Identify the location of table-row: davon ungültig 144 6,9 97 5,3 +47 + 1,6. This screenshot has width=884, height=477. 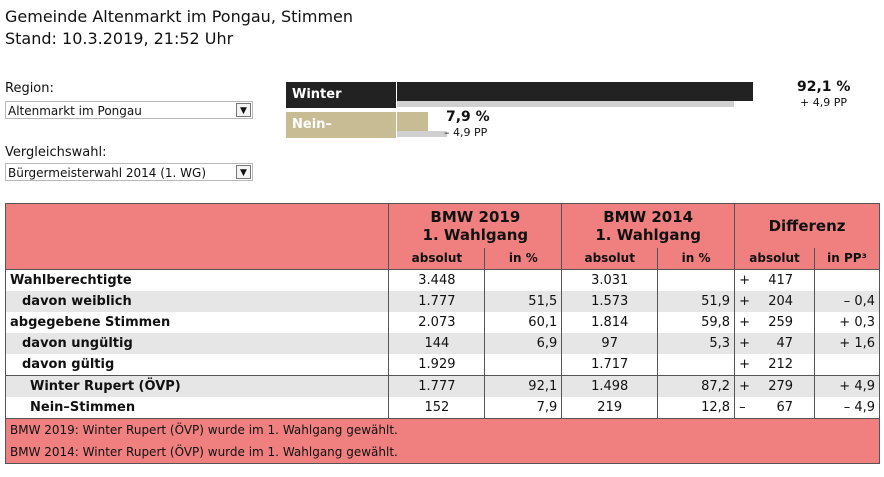
(442, 343).